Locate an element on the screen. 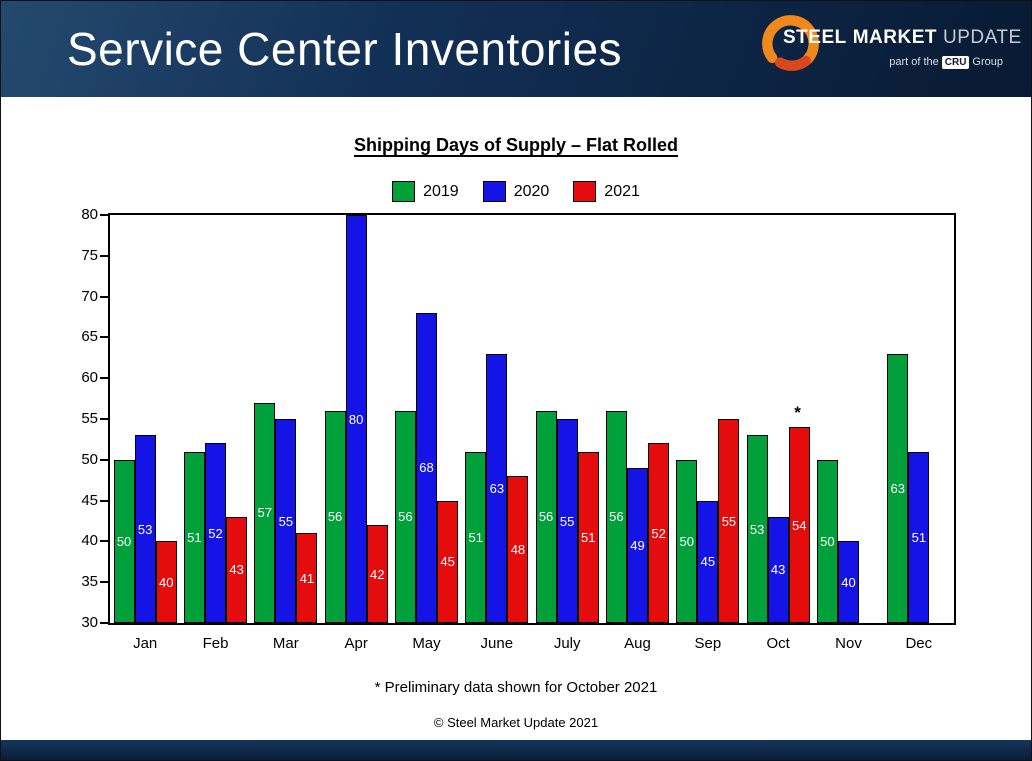  legend: 2019 2020 2021 is located at coordinates (516, 191).